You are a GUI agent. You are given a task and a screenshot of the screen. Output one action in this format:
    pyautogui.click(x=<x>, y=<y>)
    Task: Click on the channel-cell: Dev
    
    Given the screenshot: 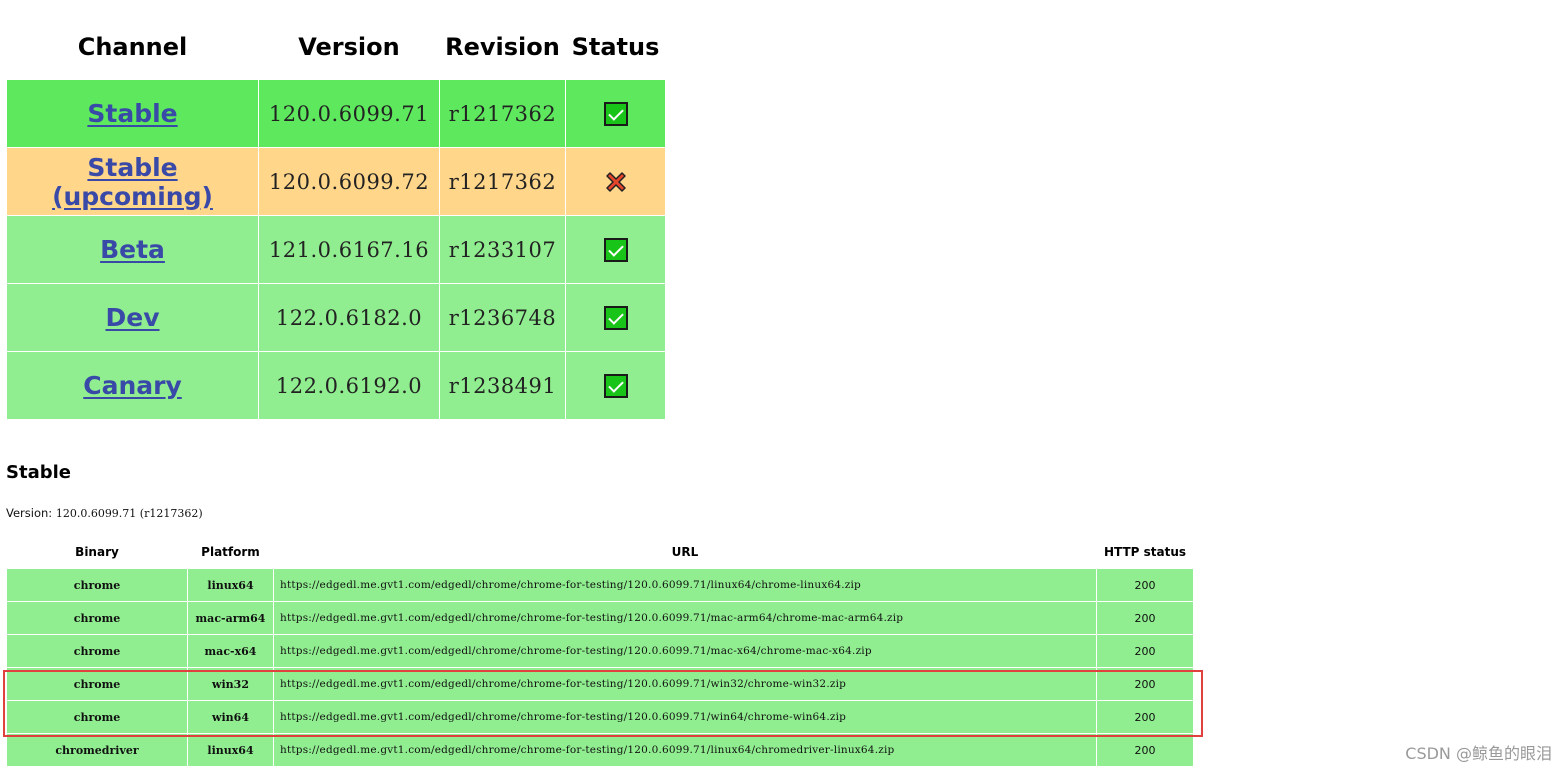 What is the action you would take?
    pyautogui.click(x=132, y=317)
    